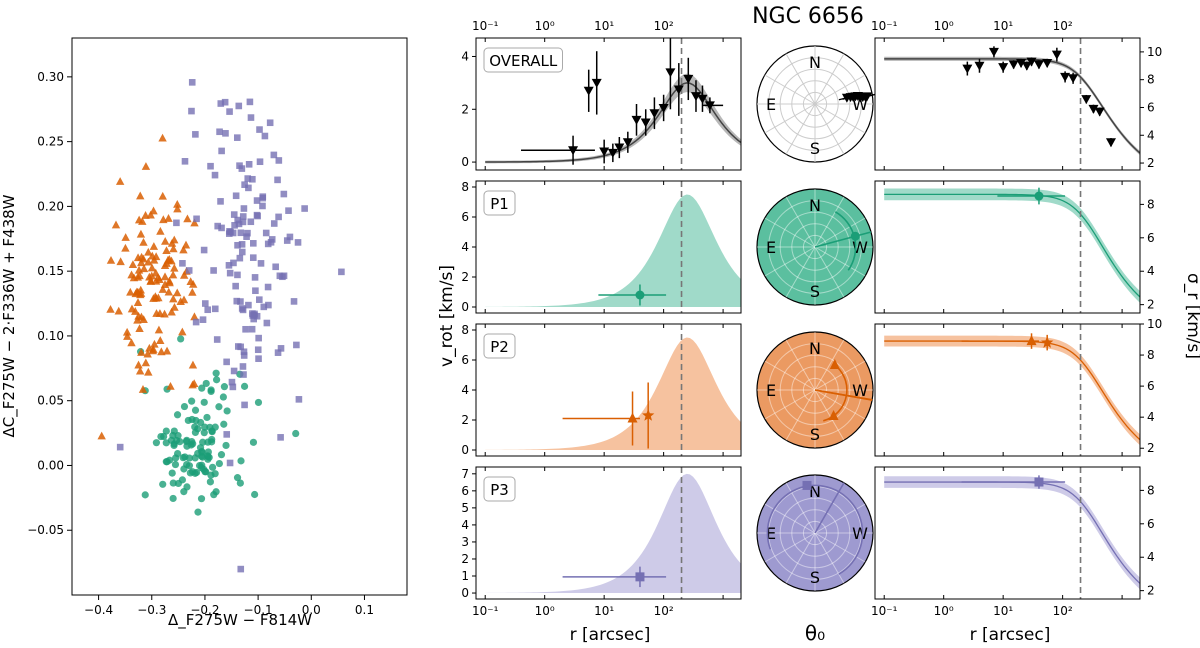 This screenshot has width=1200, height=648. I want to click on polar-west-label: W, so click(860, 533).